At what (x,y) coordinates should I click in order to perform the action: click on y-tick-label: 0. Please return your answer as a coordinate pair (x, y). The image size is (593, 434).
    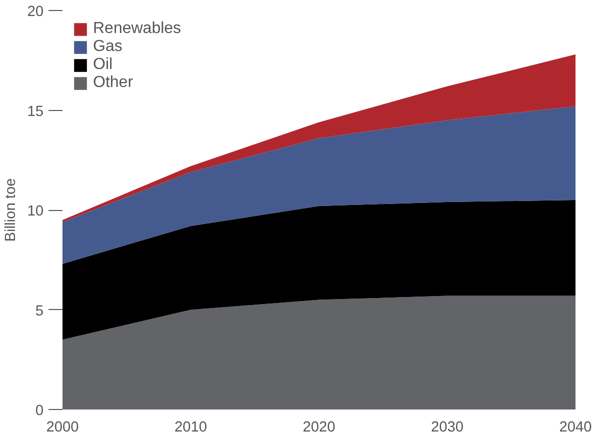
    Looking at the image, I should click on (39, 411).